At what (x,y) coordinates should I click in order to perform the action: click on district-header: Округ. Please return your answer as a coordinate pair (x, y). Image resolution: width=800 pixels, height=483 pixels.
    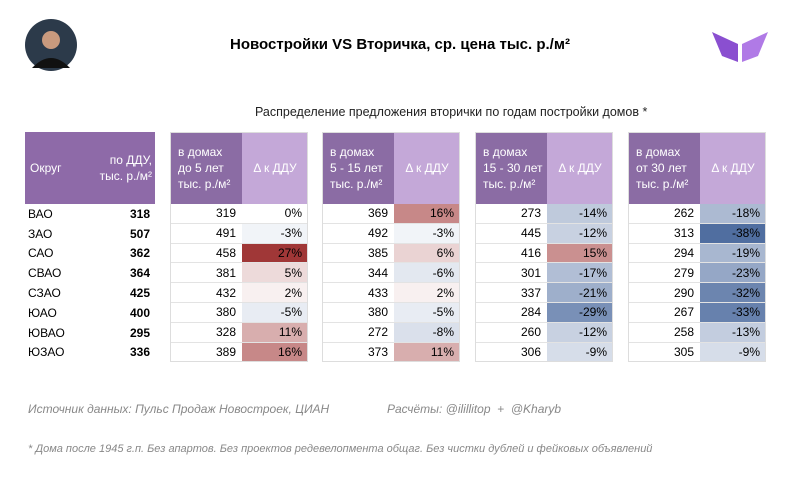
    Looking at the image, I should click on (46, 168).